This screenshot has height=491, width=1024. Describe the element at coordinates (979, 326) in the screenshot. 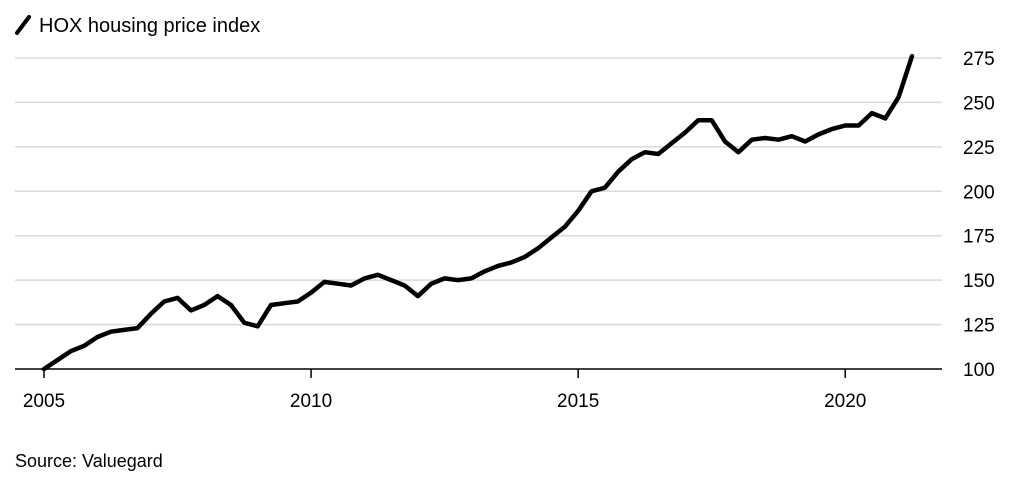

I see `y-tick-label: 125` at that location.